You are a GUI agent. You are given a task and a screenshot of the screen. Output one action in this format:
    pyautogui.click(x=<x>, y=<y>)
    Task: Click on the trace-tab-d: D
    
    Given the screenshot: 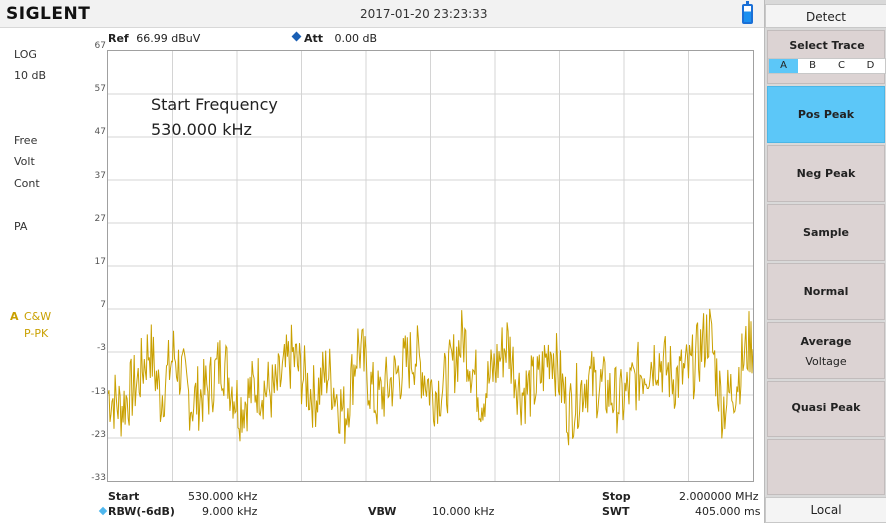 What is the action you would take?
    pyautogui.click(x=870, y=65)
    